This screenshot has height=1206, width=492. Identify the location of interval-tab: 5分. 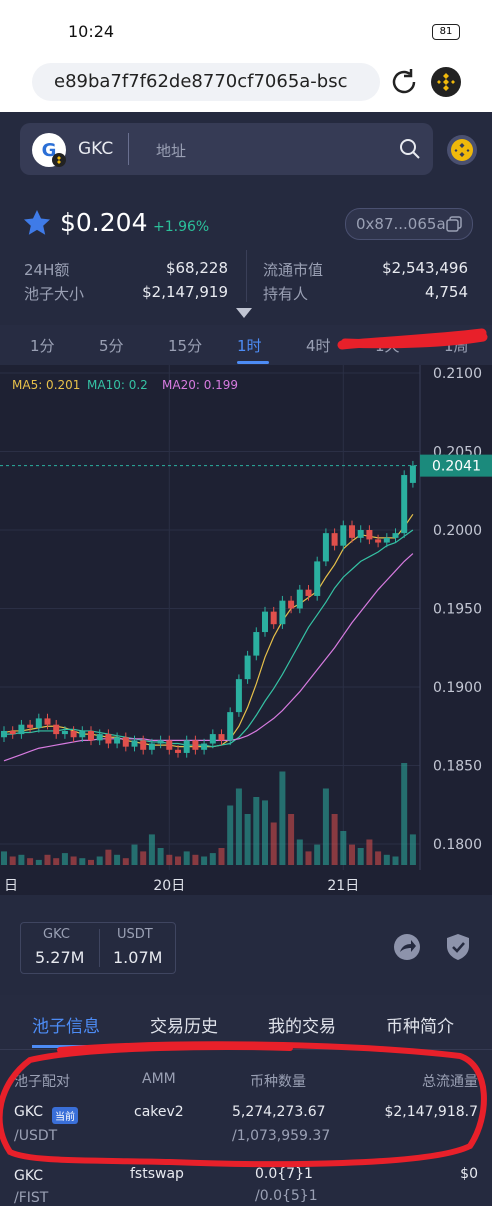
(111, 346).